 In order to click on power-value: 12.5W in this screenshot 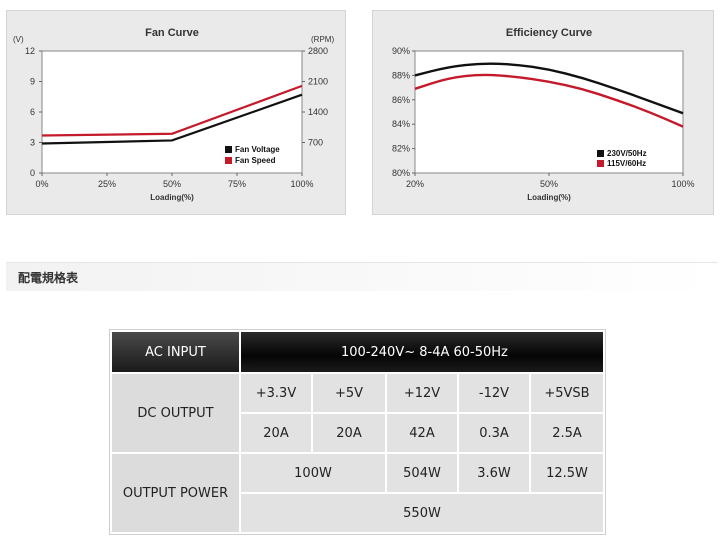, I will do `click(567, 473)`.